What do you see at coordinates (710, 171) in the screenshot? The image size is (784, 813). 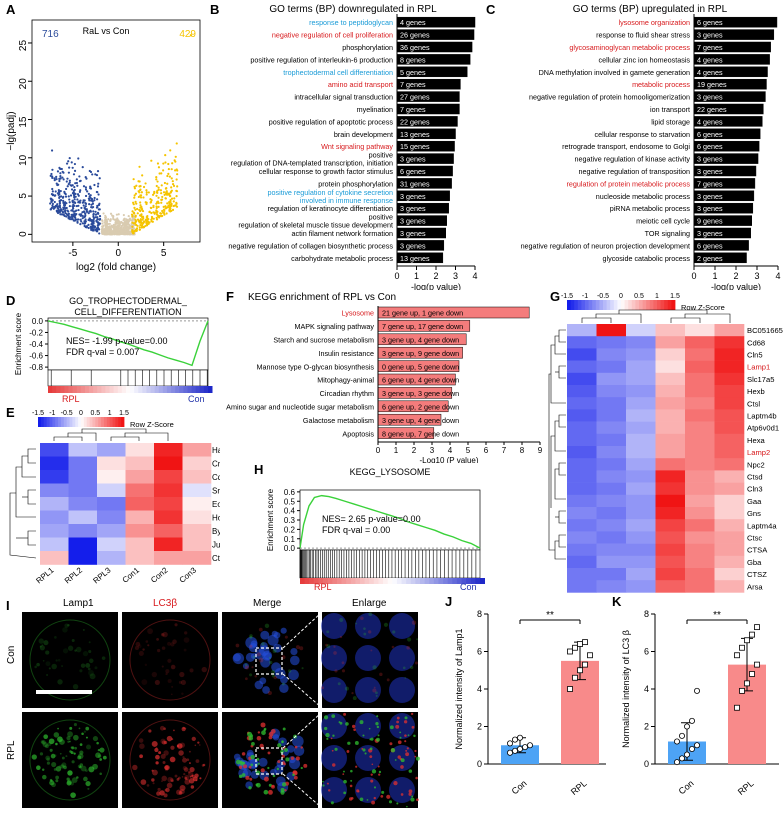 I see `bar-gene-label: 3 genes` at bounding box center [710, 171].